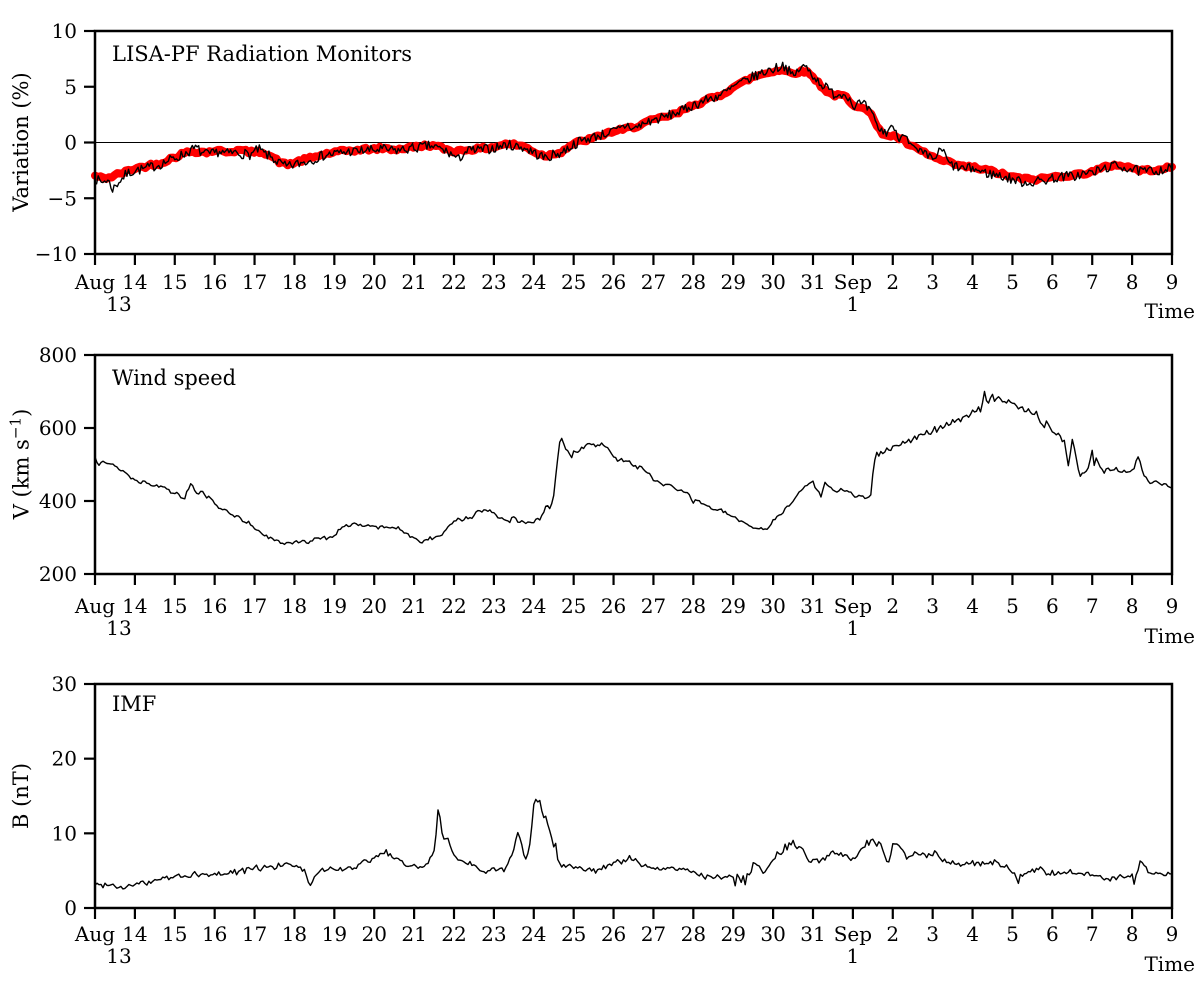  Describe the element at coordinates (62, 198) in the screenshot. I see `y-tick-label: −5` at that location.